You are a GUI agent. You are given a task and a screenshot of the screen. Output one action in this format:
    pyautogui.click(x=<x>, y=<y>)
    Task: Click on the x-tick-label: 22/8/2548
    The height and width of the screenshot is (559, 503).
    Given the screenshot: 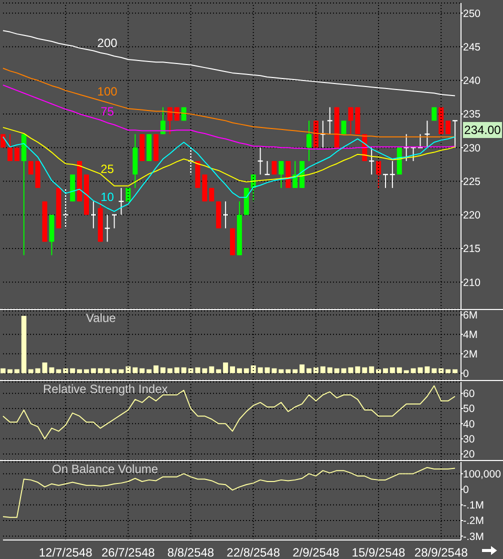 What is the action you would take?
    pyautogui.click(x=253, y=552)
    